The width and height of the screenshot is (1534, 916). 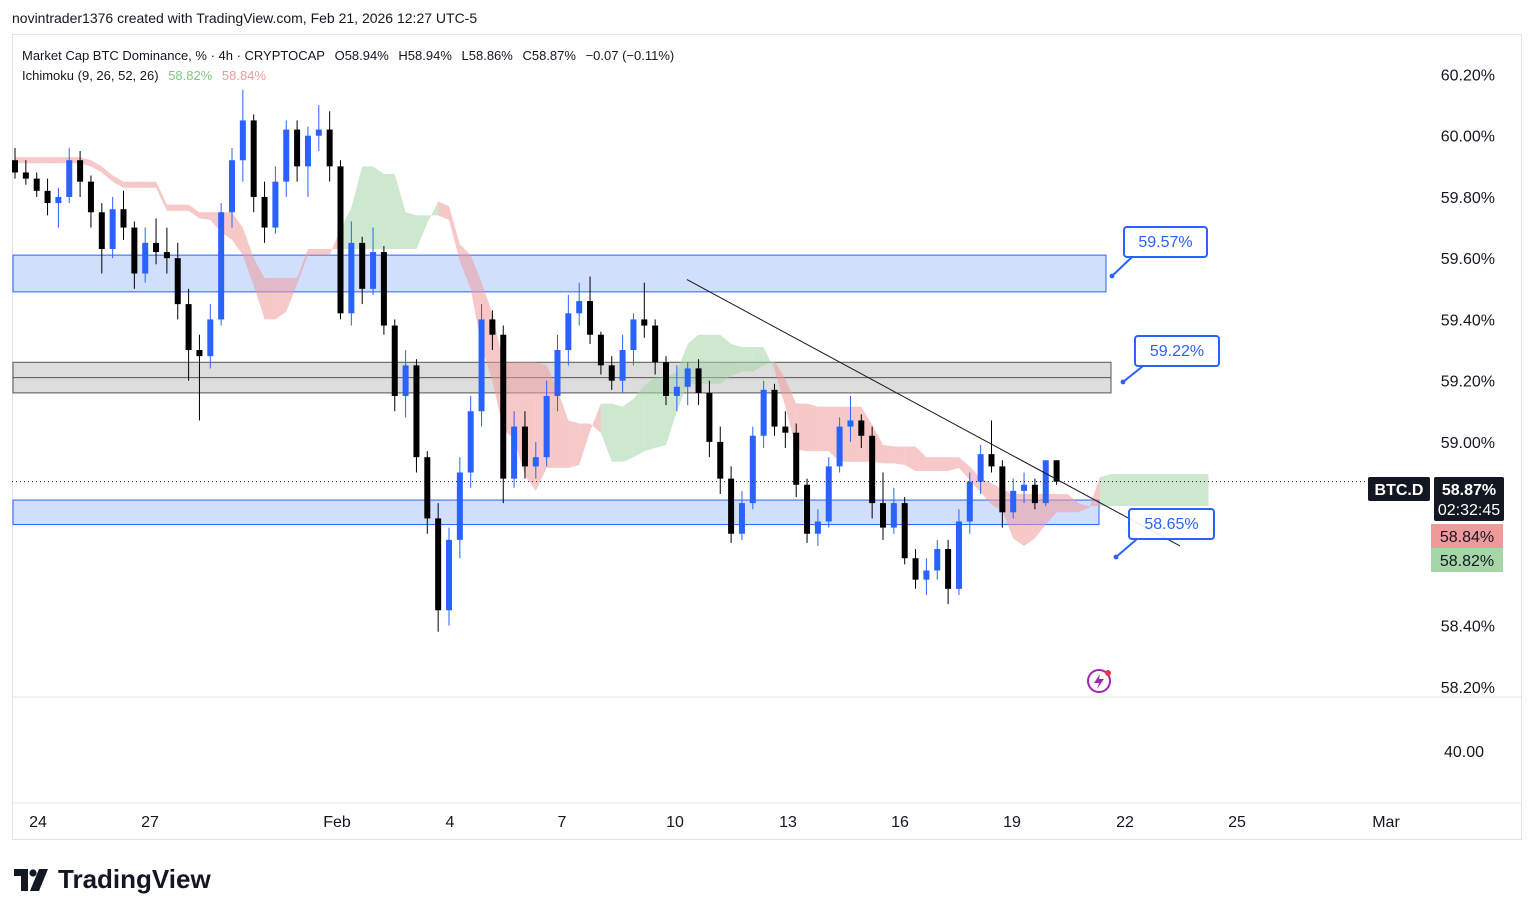 I want to click on symbol-tag: BTC.D, so click(x=1399, y=489).